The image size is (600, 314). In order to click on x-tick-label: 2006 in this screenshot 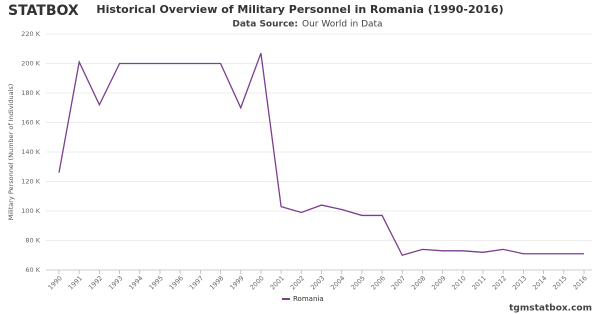, I will do `click(378, 282)`.